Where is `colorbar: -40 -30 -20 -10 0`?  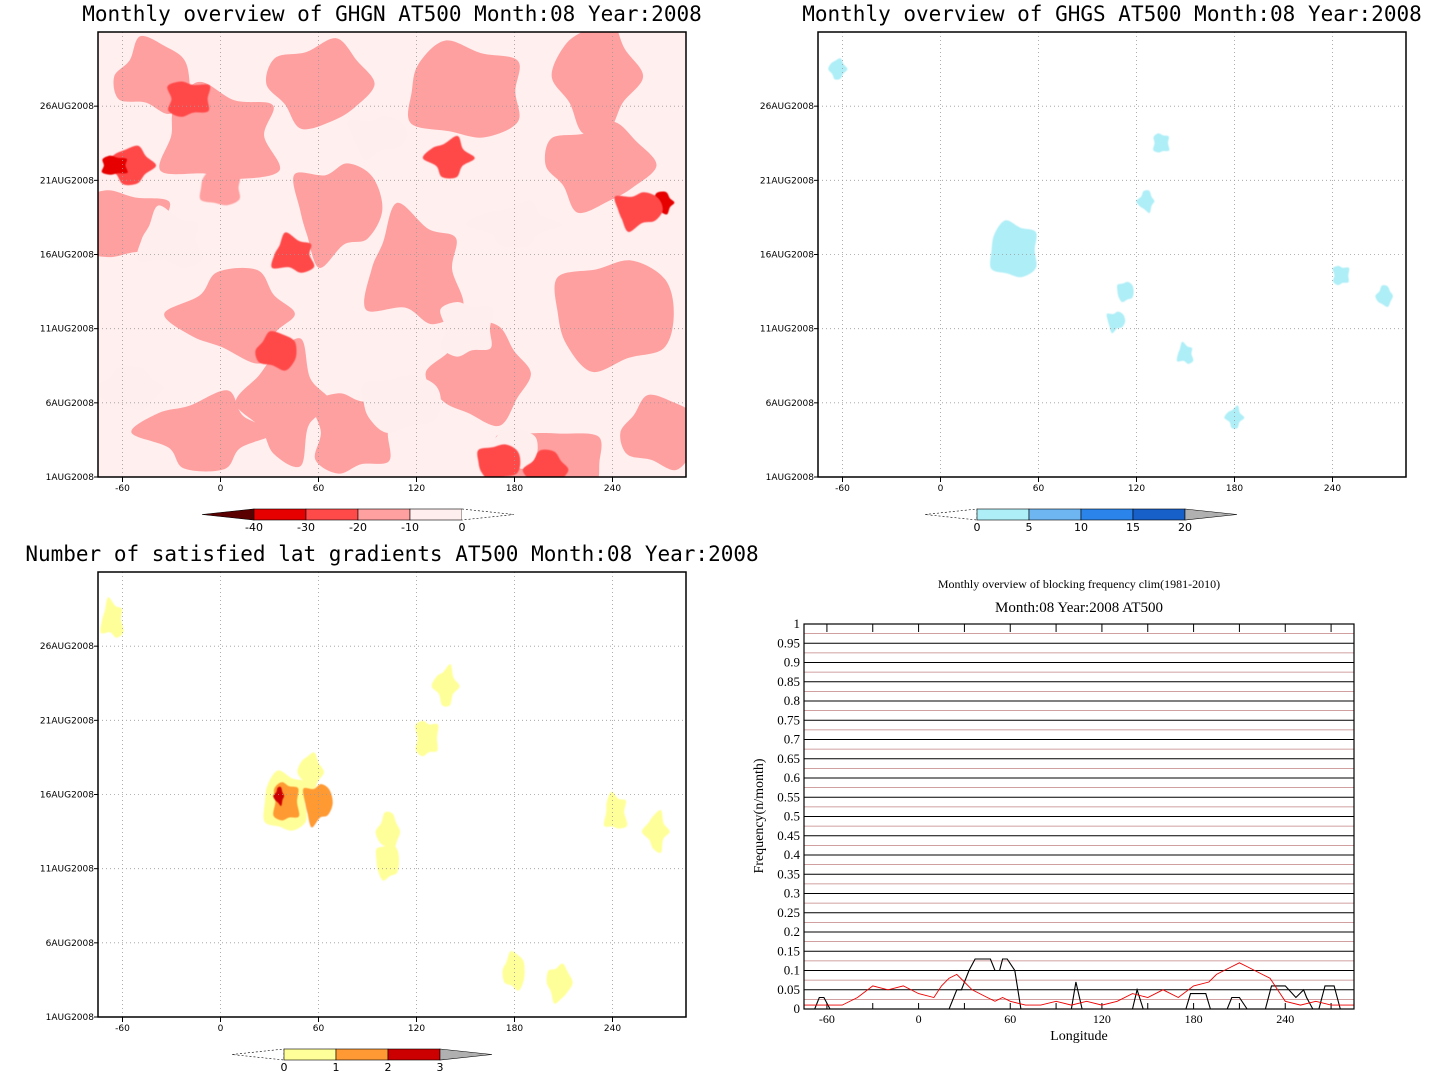
colorbar: -40 -30 -20 -10 0 is located at coordinates (358, 521).